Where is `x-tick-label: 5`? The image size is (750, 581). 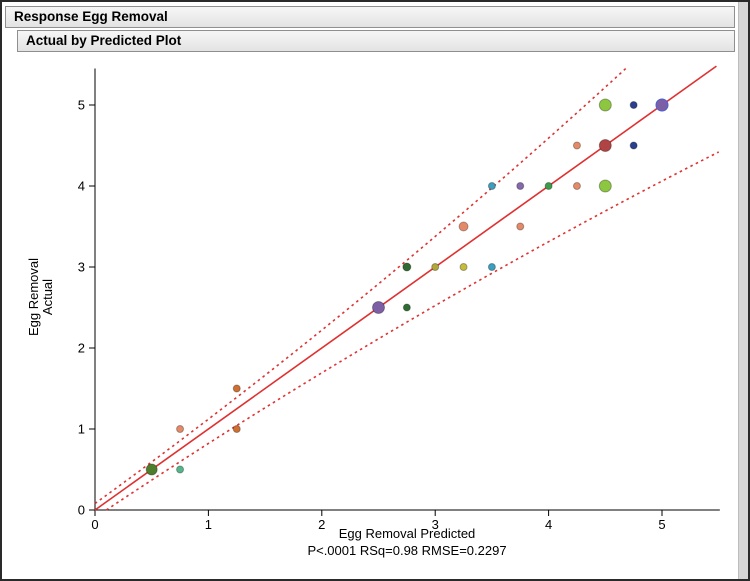 x-tick-label: 5 is located at coordinates (661, 524).